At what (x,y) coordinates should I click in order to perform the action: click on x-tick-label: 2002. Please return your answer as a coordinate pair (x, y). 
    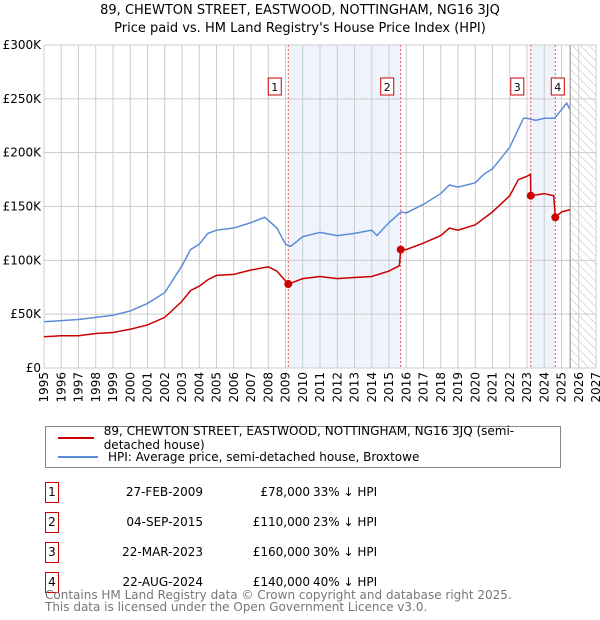
    Looking at the image, I should click on (165, 387).